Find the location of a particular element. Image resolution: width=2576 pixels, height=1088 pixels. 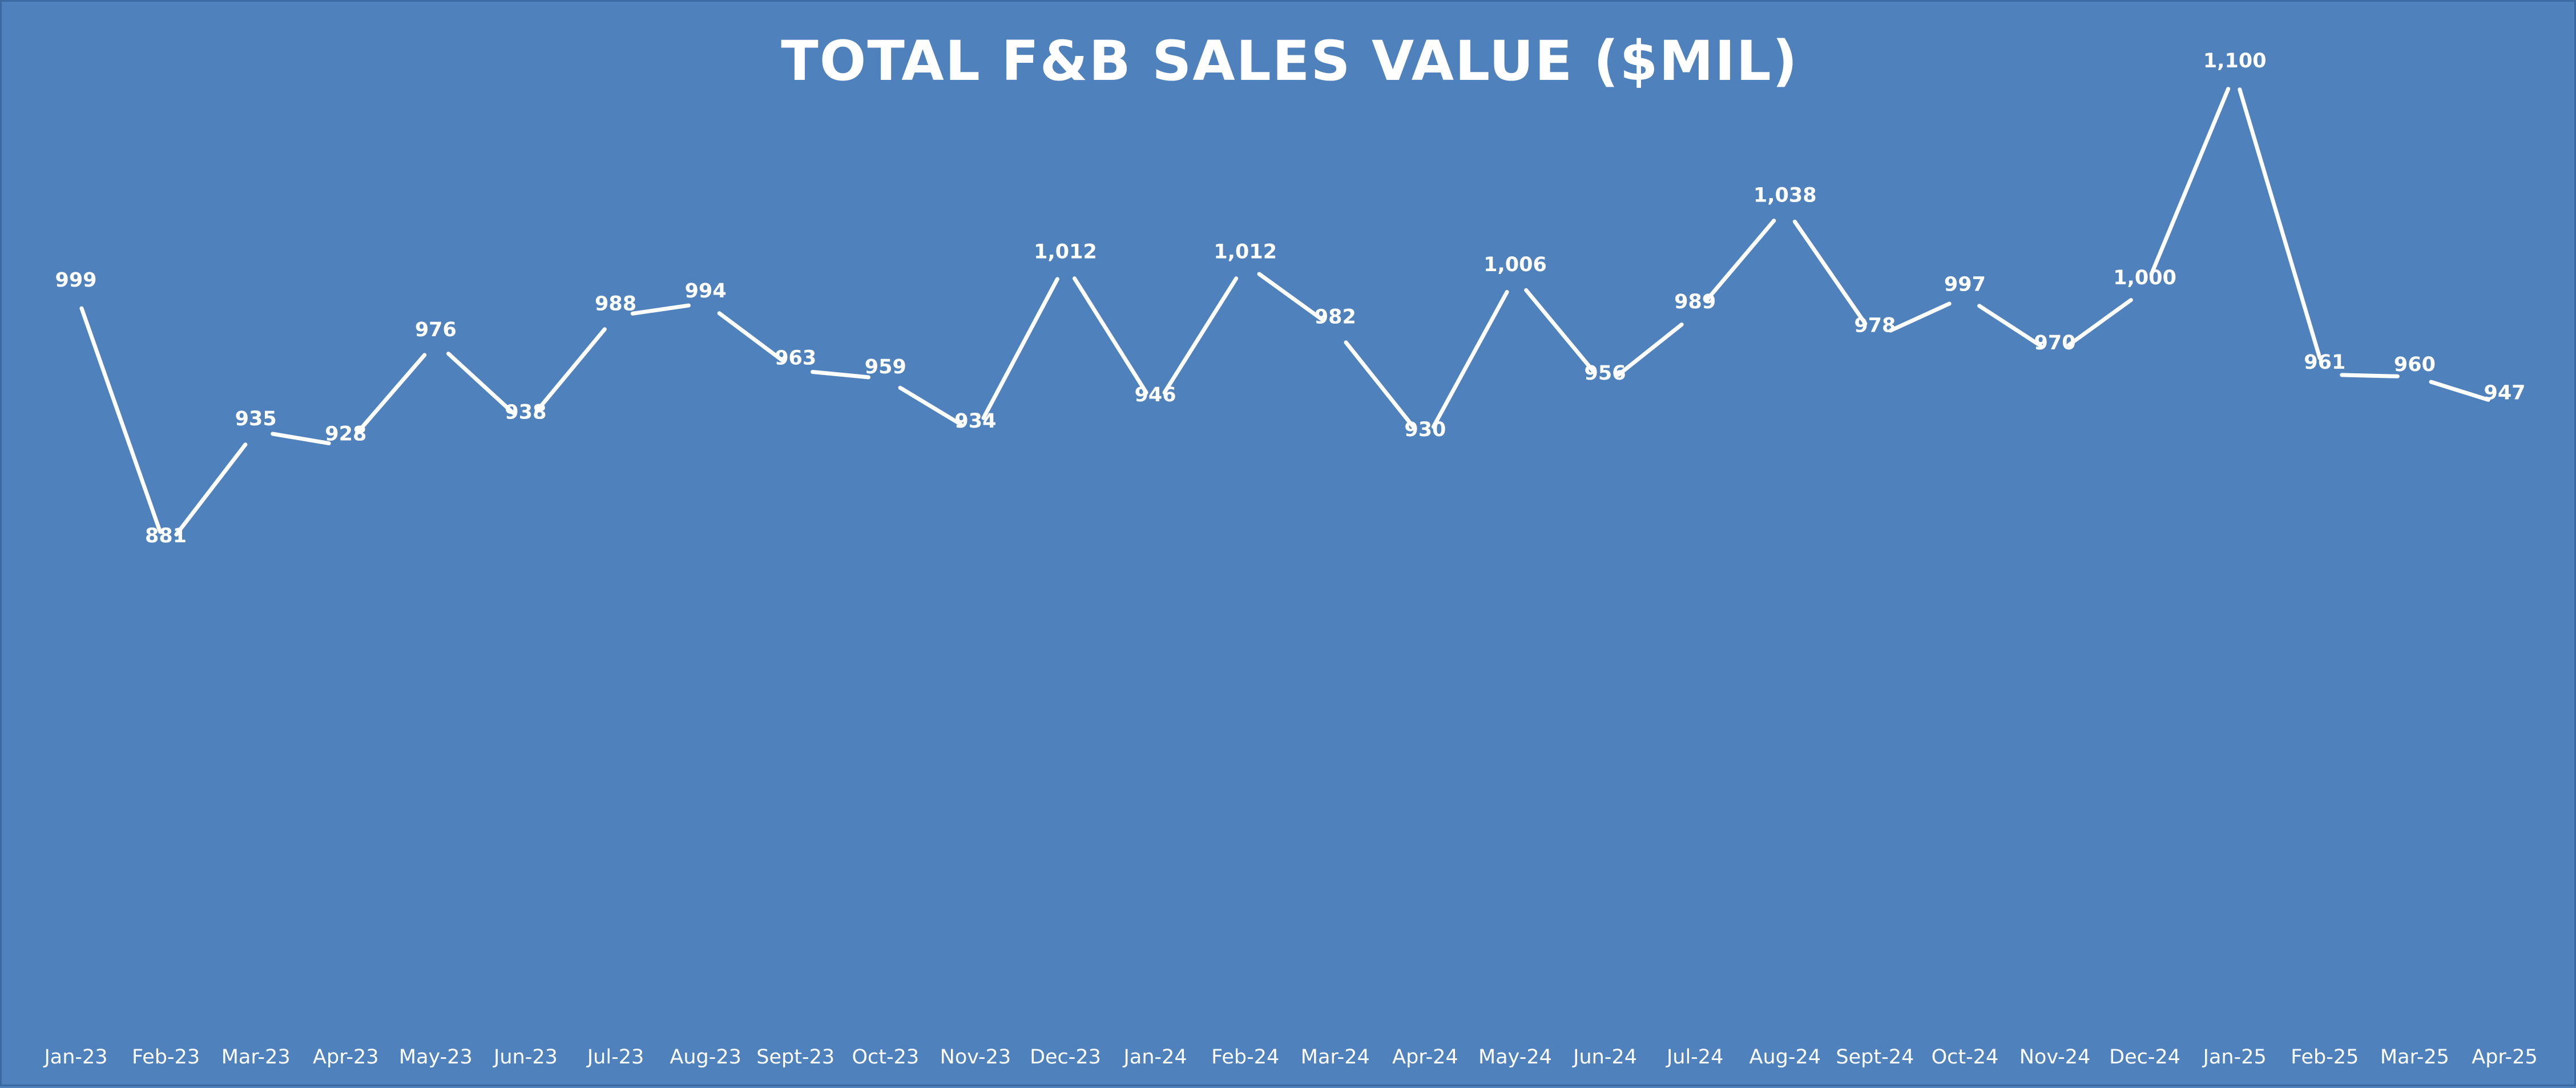

x-tick-label: Jun-24 is located at coordinates (1605, 1057).